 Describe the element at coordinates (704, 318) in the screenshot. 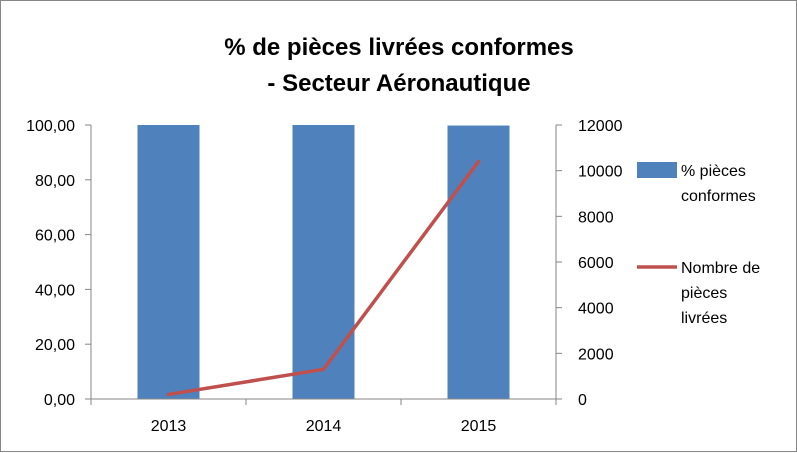

I see `legend-label: livrées` at that location.